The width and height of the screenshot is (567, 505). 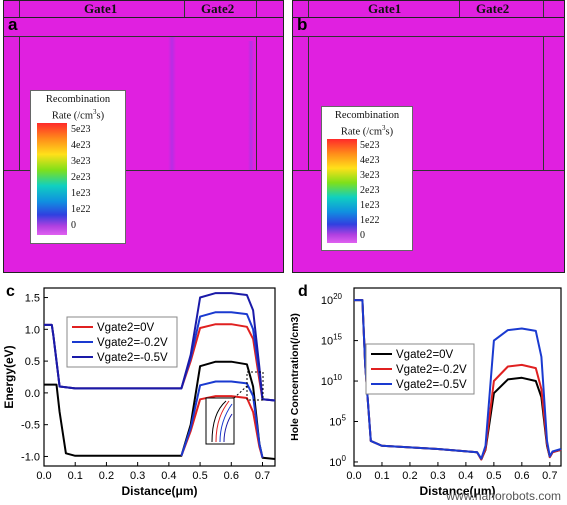 I want to click on y-axis-label: Energy(eV), so click(x=9, y=376).